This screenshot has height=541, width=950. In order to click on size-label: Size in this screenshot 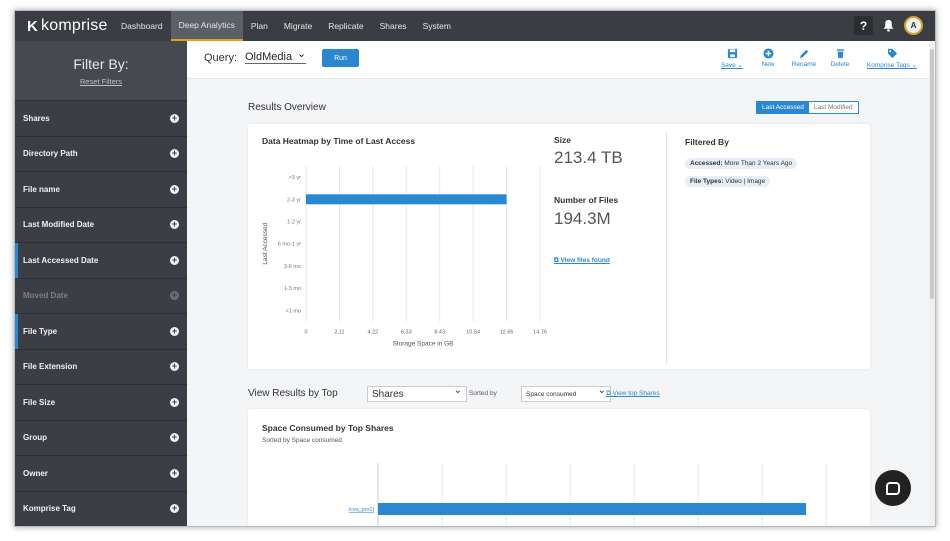, I will do `click(563, 140)`.